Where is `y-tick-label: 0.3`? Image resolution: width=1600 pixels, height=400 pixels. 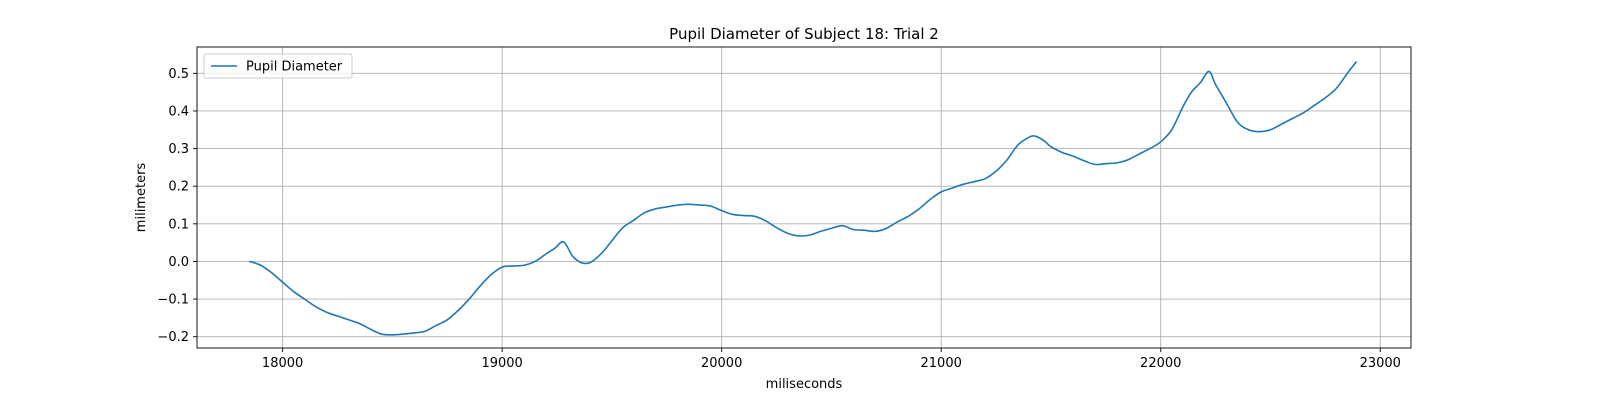
y-tick-label: 0.3 is located at coordinates (178, 149).